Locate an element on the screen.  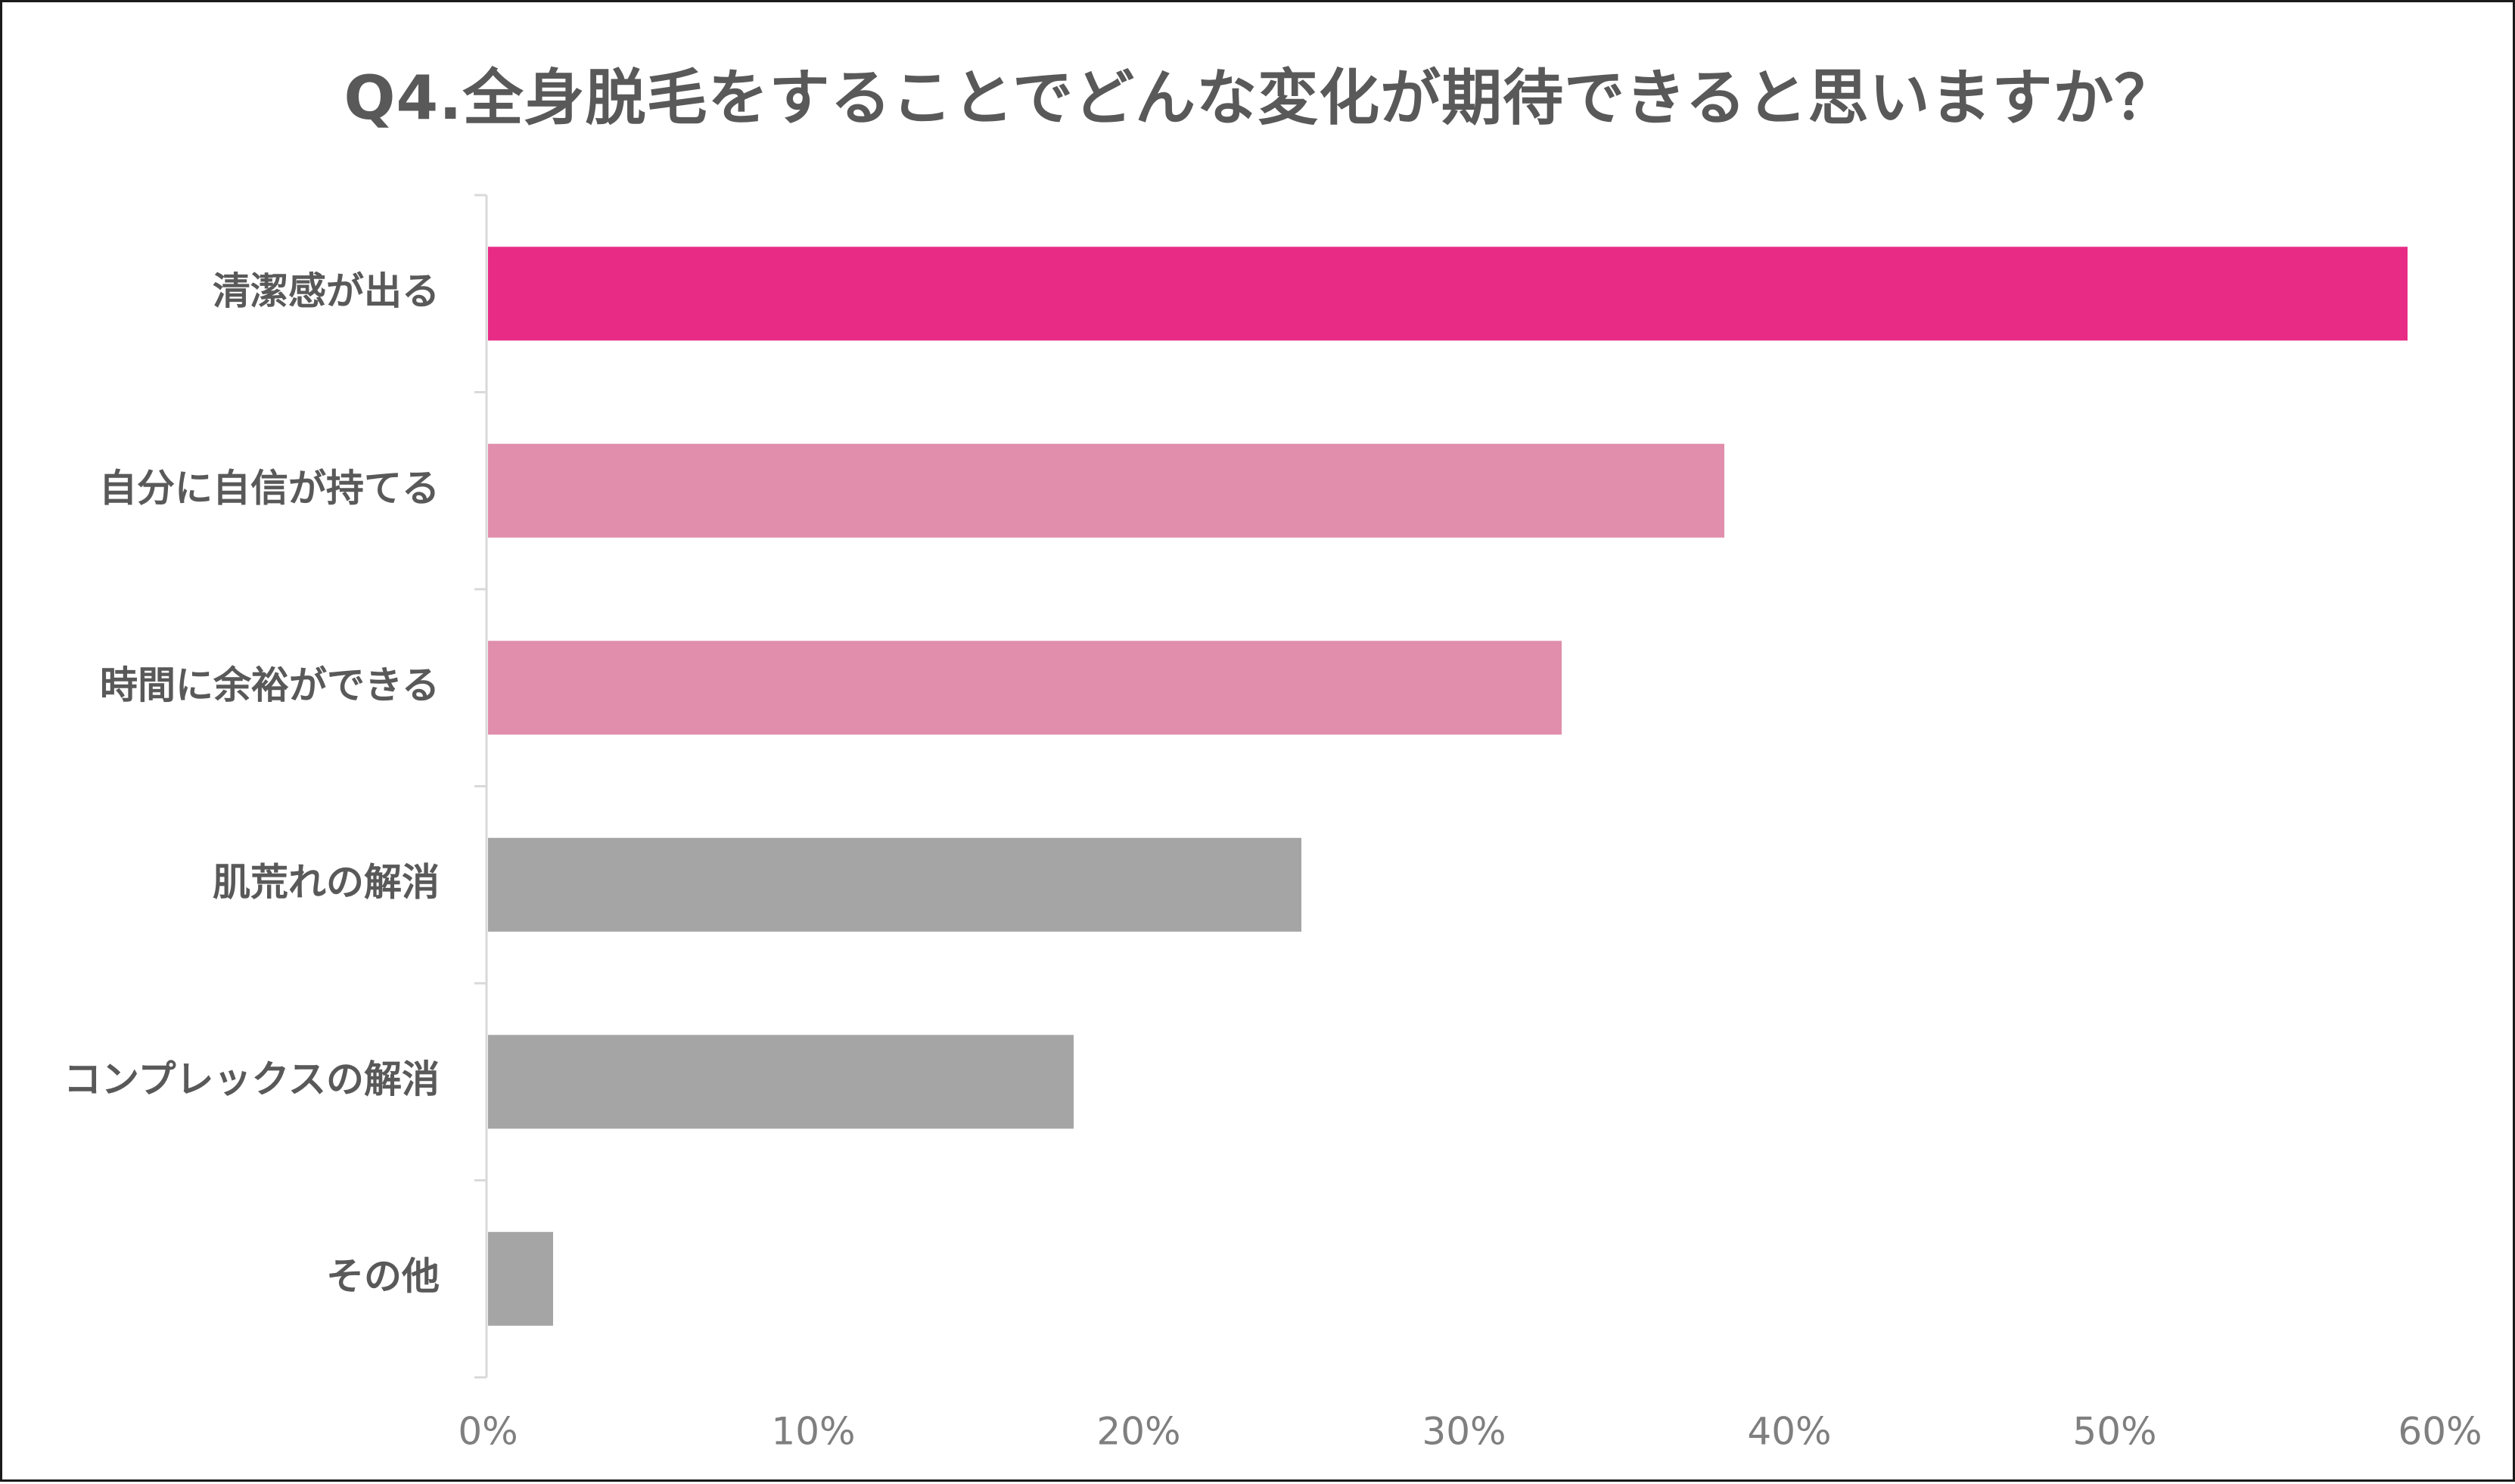
x-tick-label-40: 40% is located at coordinates (1789, 1432).